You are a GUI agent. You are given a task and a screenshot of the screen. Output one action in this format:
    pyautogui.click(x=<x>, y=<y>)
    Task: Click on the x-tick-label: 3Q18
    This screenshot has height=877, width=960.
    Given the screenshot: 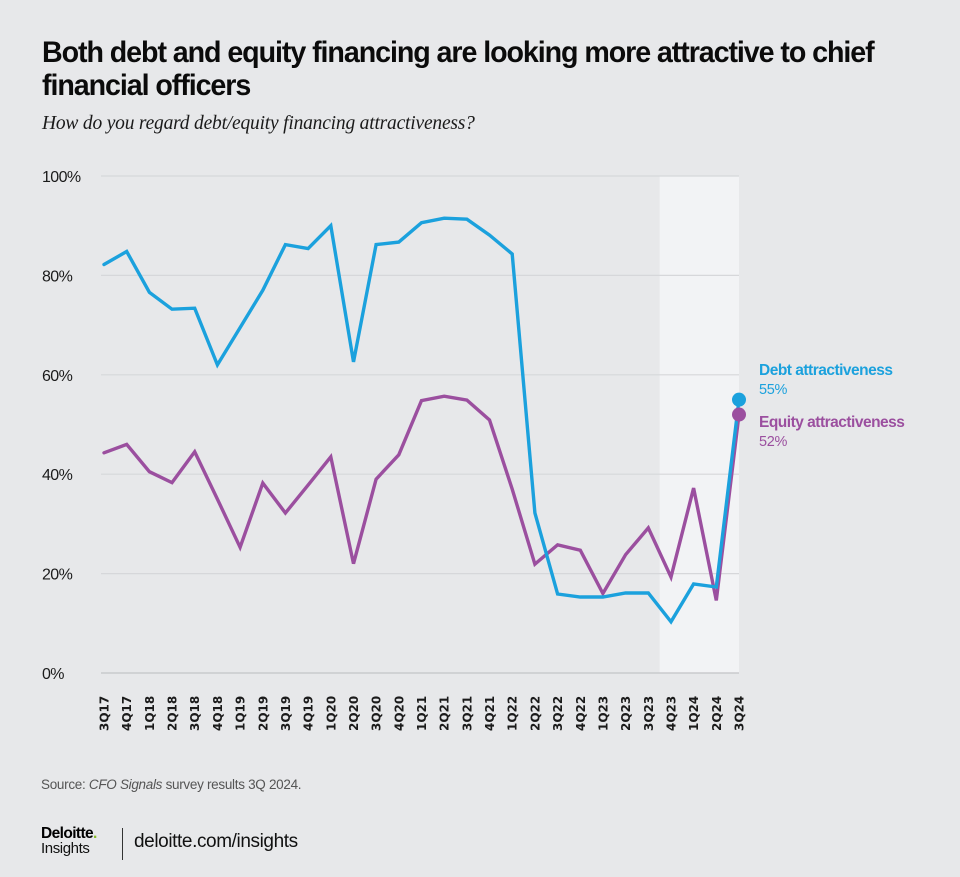 What is the action you would take?
    pyautogui.click(x=195, y=713)
    